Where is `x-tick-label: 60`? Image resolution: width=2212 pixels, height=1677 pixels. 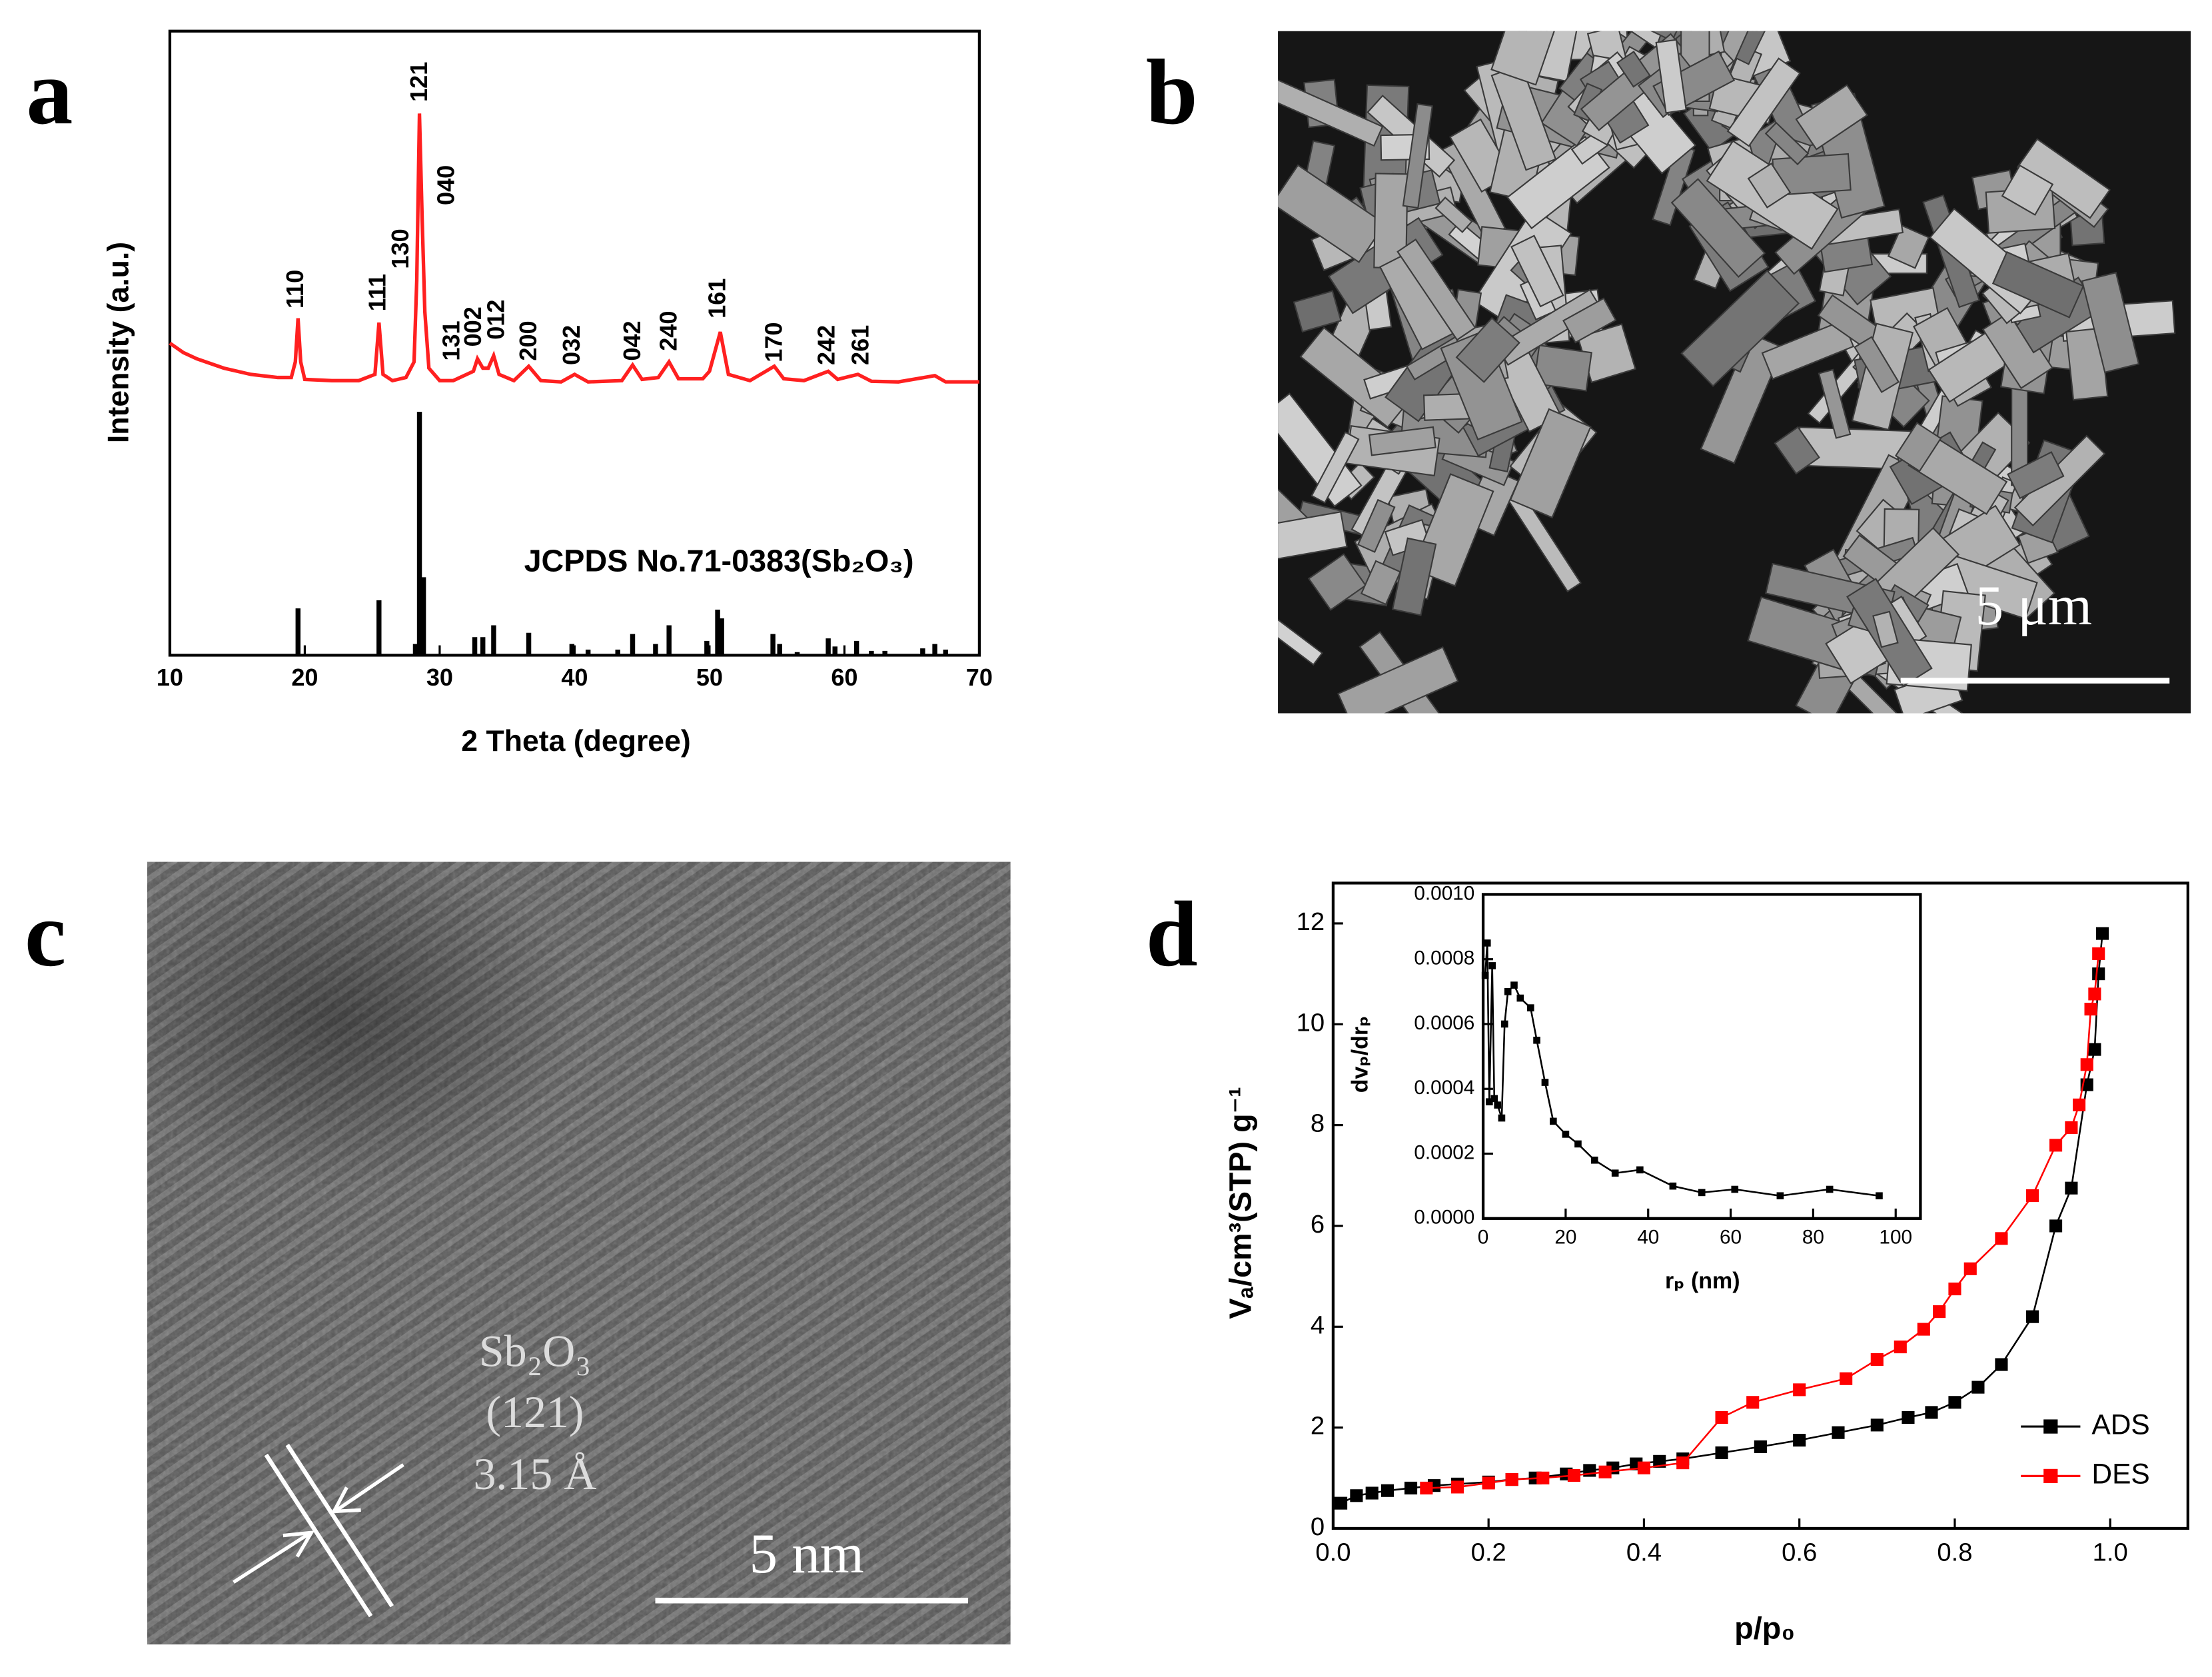
x-tick-label: 60 is located at coordinates (1731, 1237).